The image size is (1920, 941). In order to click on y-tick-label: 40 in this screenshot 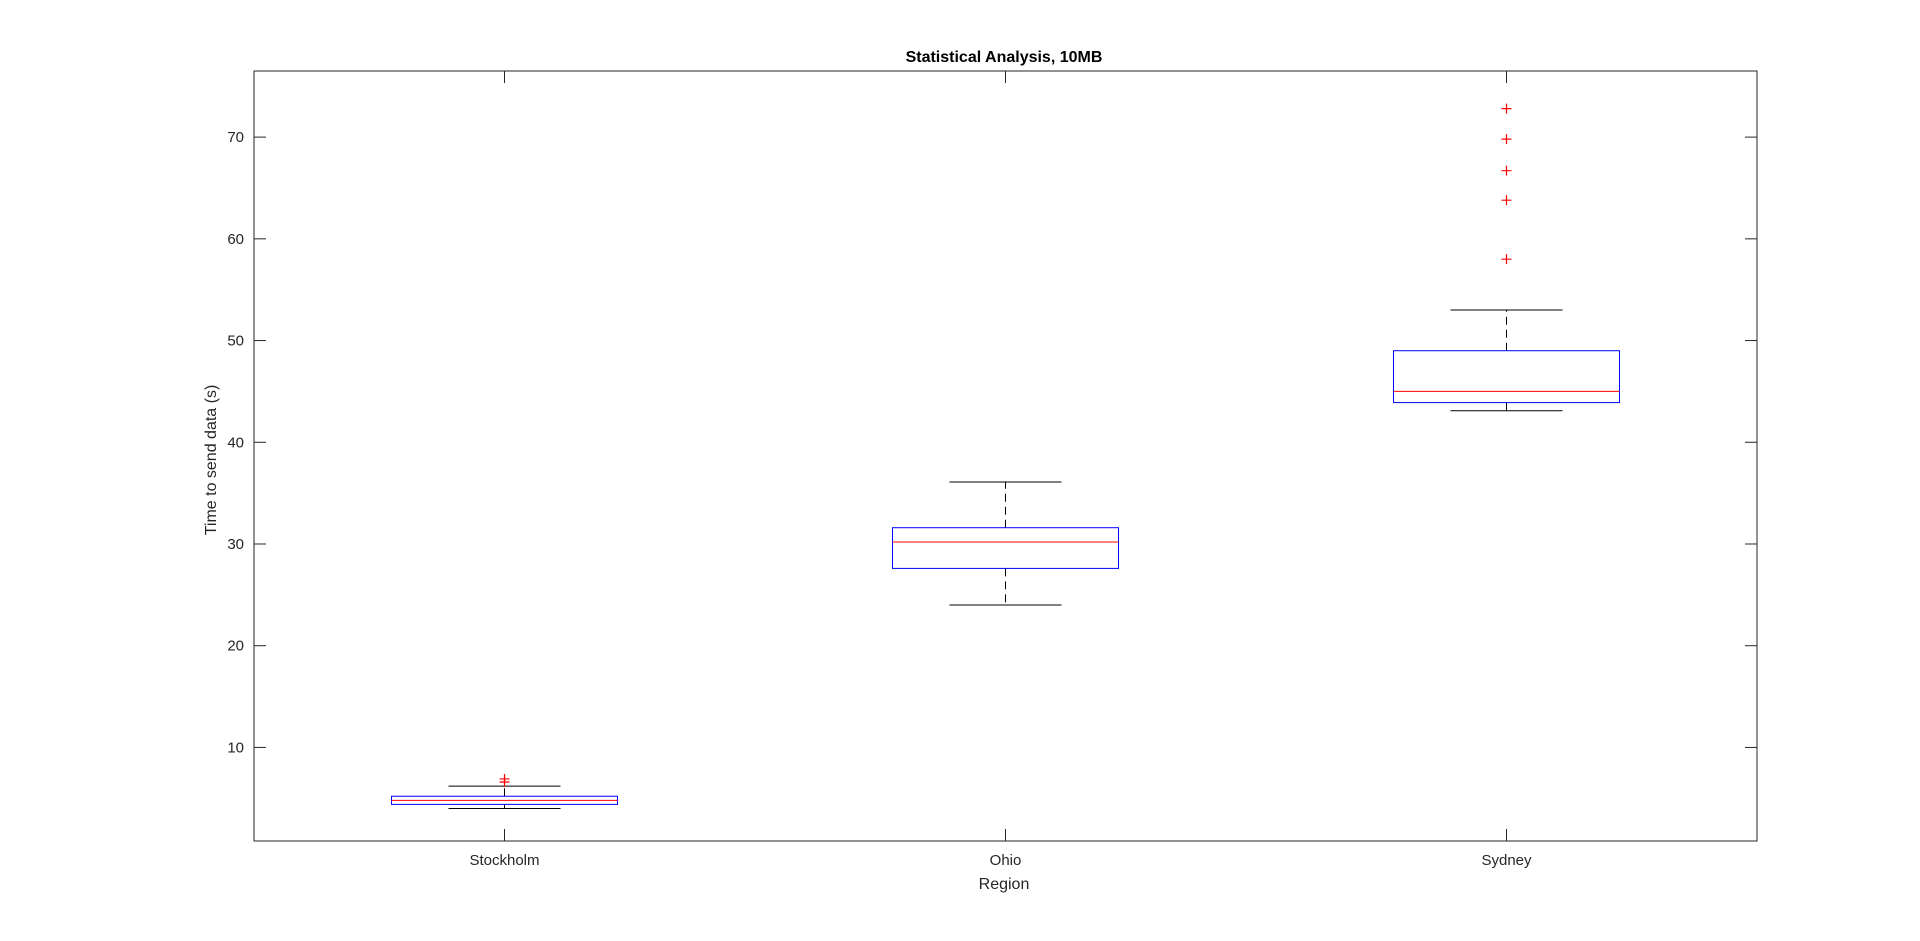, I will do `click(235, 442)`.